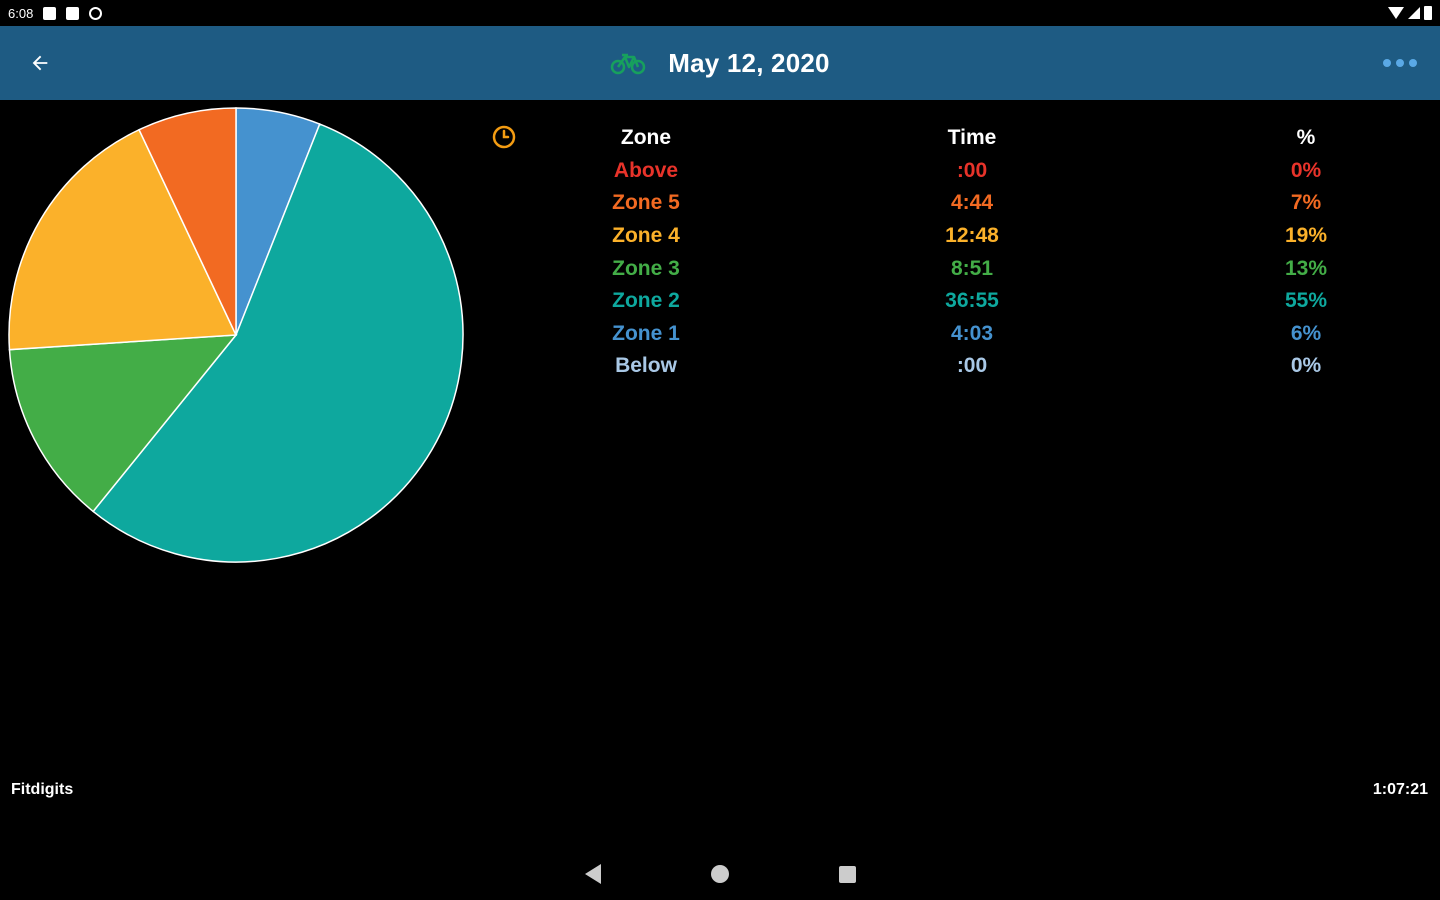 Image resolution: width=1440 pixels, height=900 pixels. I want to click on header-zone: Zone, so click(646, 138).